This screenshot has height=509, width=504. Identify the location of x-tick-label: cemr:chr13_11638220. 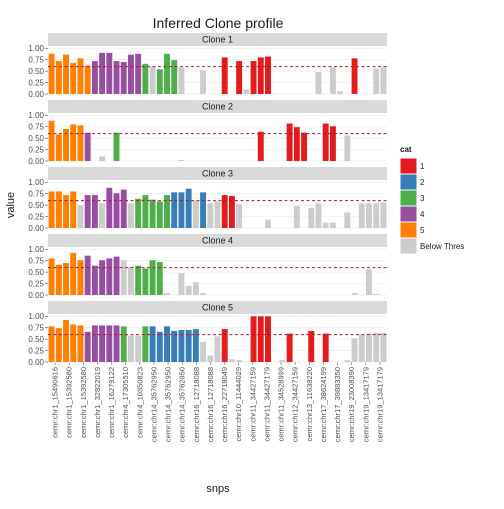
(309, 404).